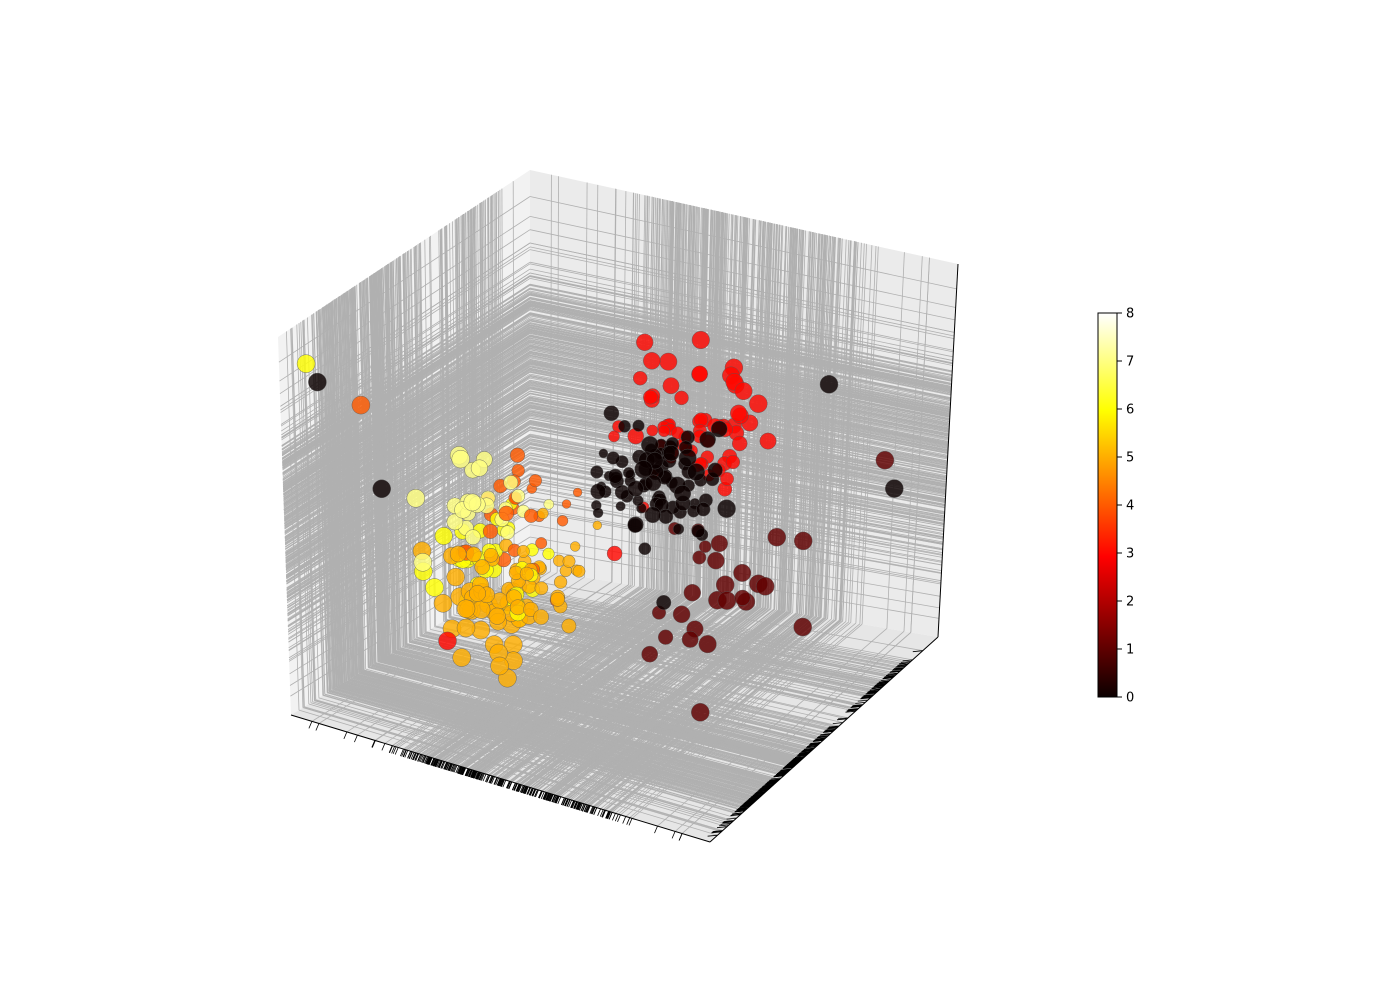  I want to click on colorbar-gradient, so click(1107, 505).